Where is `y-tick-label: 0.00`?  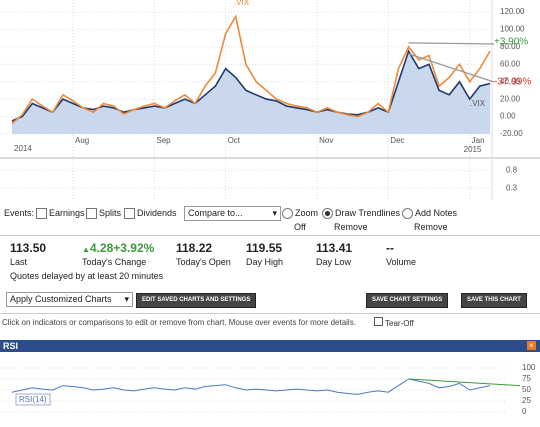 y-tick-label: 0.00 is located at coordinates (508, 116).